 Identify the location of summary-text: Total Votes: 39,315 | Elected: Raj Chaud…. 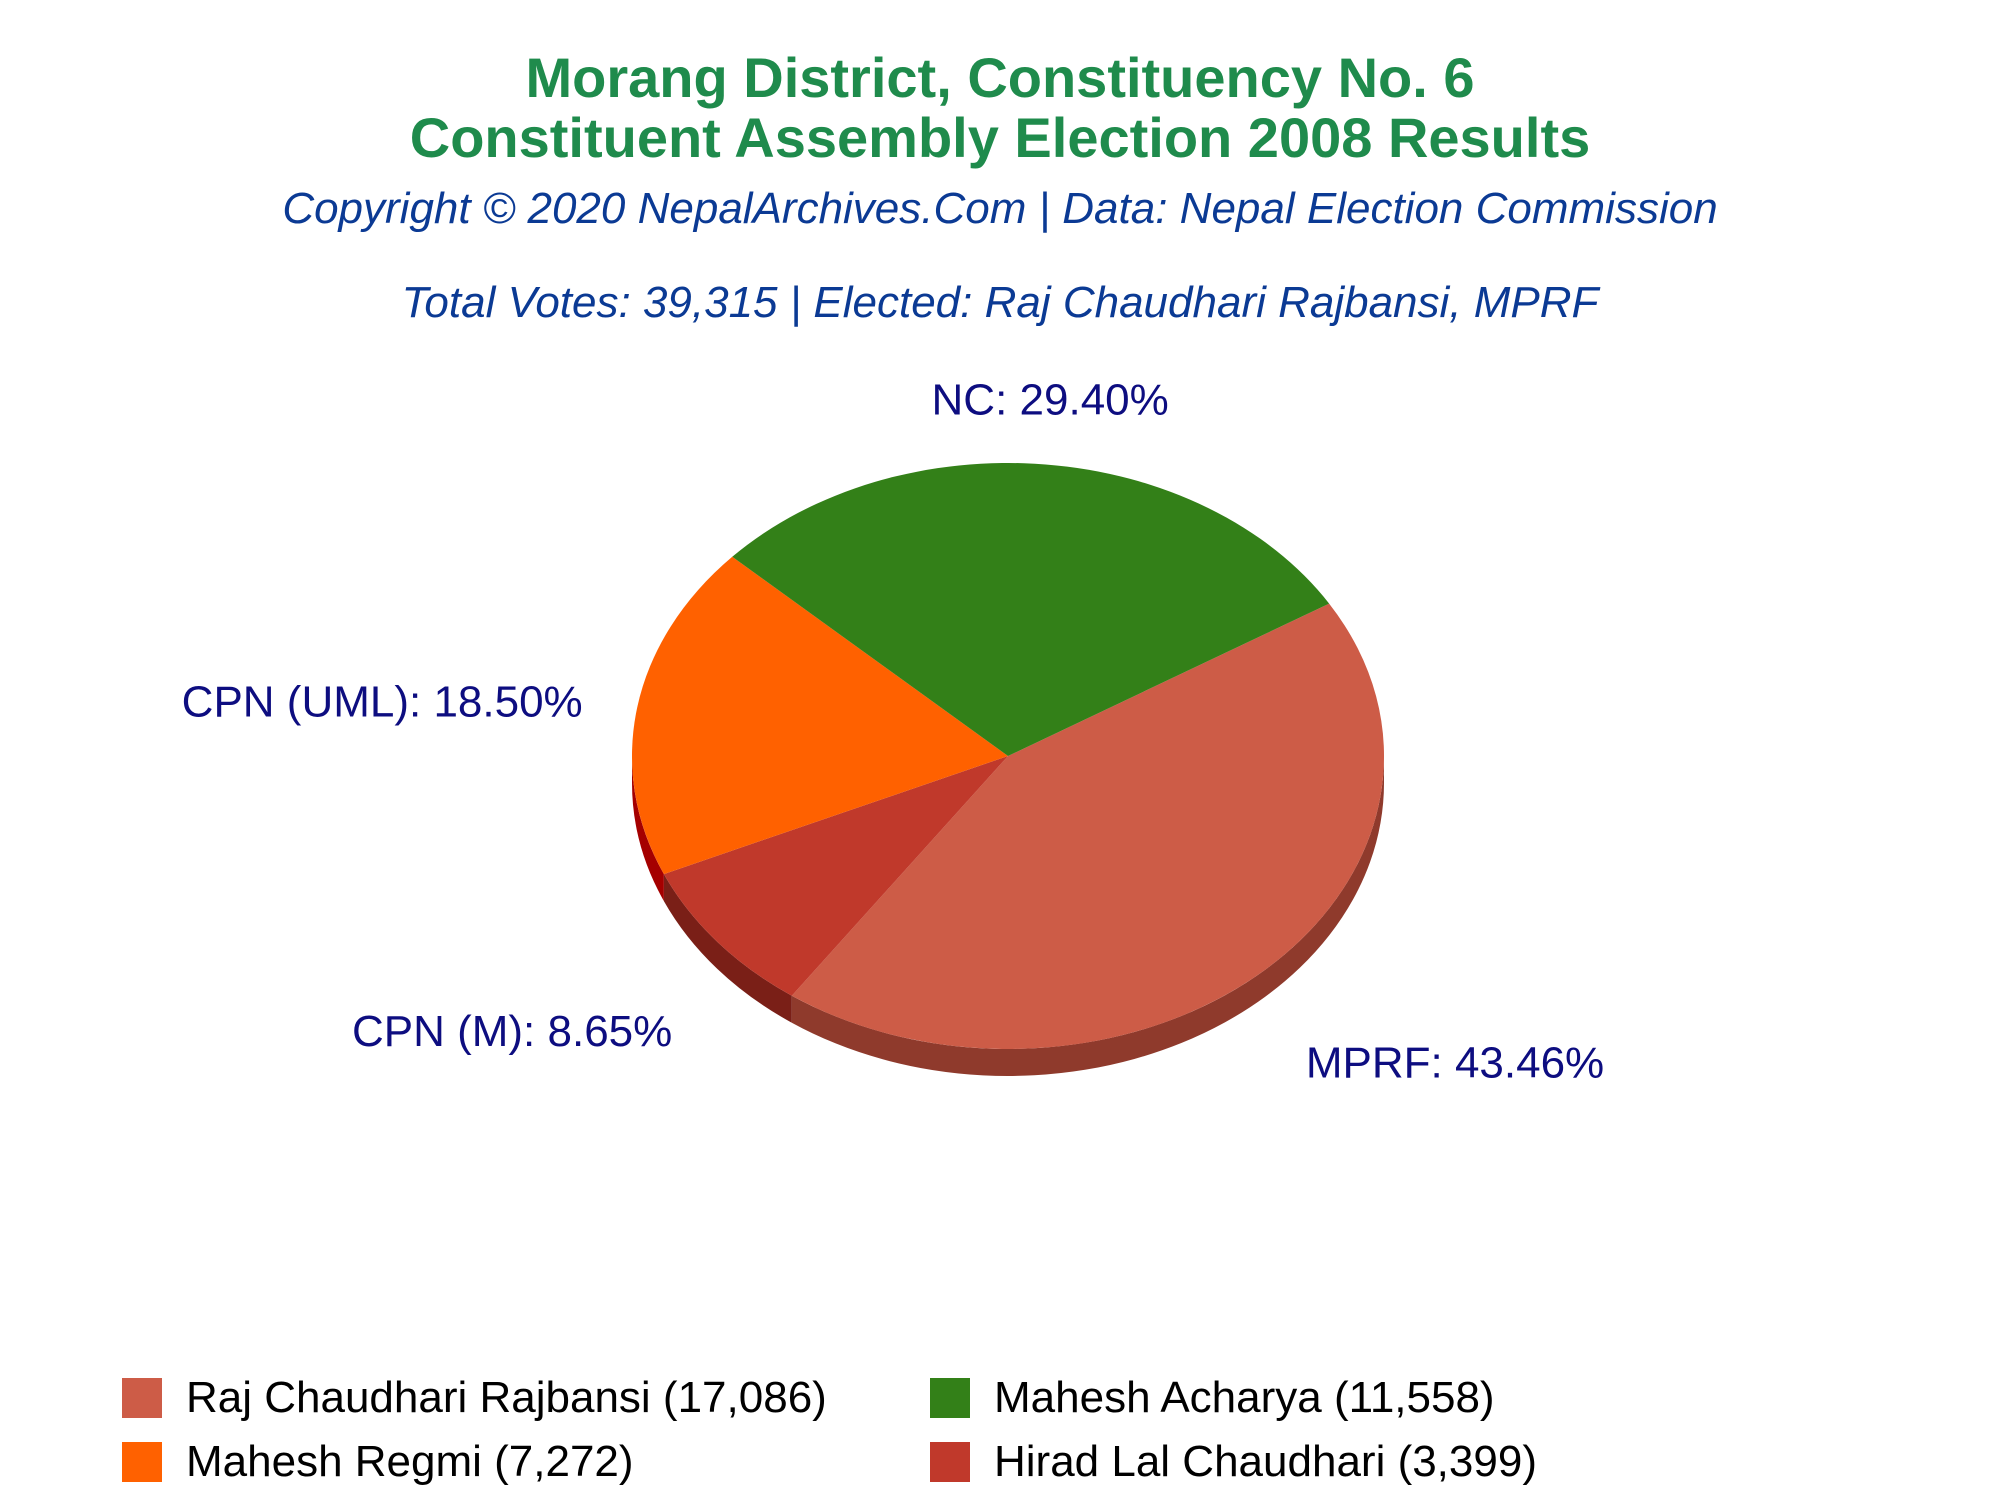
(1000, 302).